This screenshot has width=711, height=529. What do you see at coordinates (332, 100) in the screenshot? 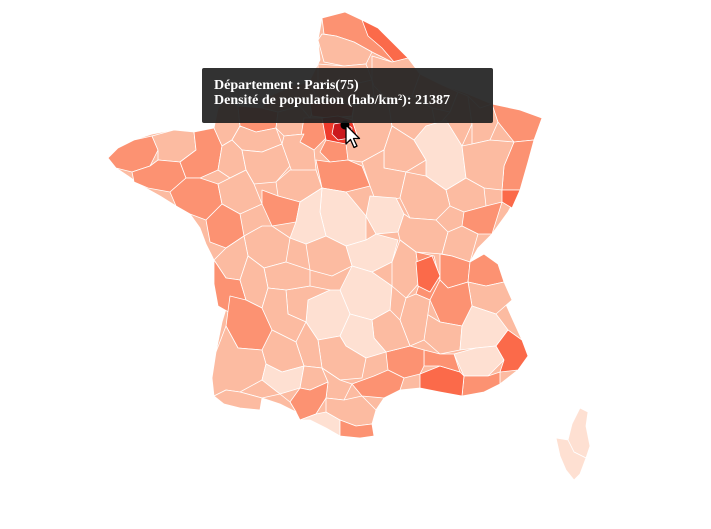
I see `tooltip-density-line: Densité de population (hab/km²): 21387` at bounding box center [332, 100].